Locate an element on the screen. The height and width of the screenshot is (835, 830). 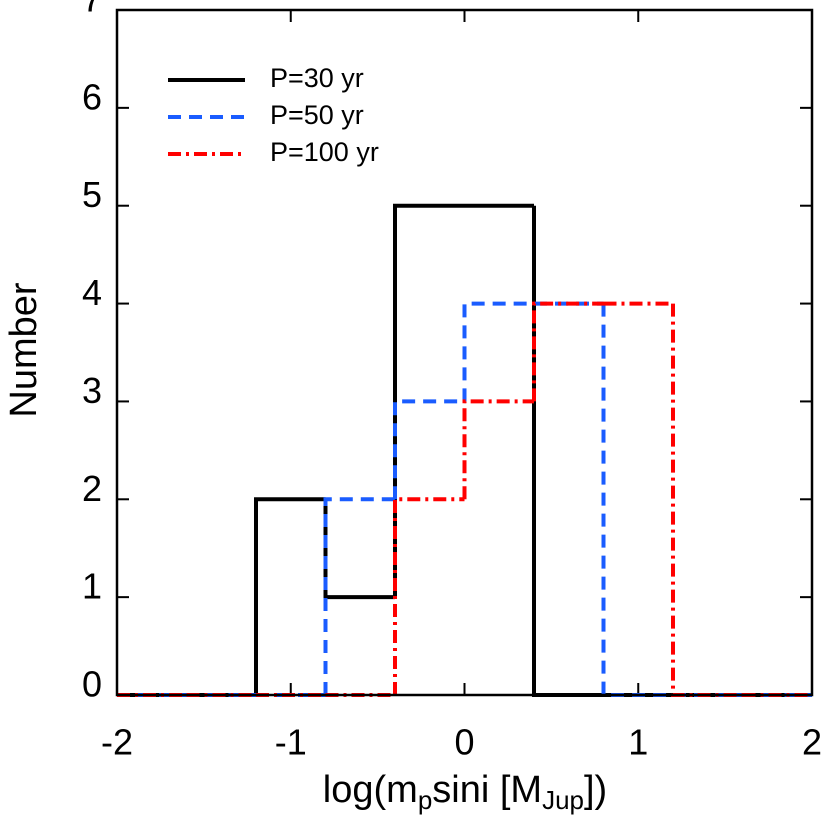
y-tick-label: 0 is located at coordinates (92, 684).